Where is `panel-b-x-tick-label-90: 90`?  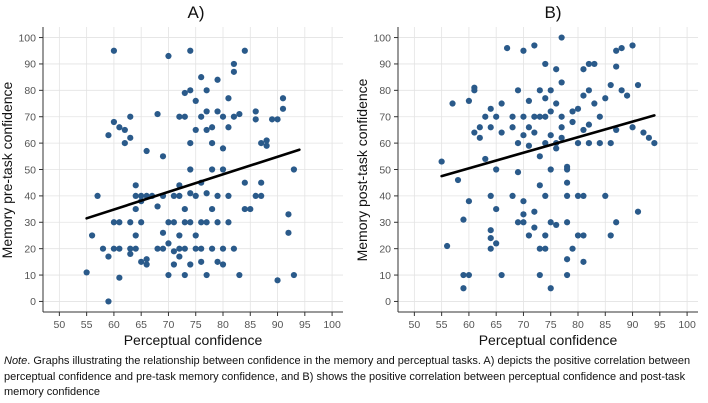
panel-b-x-tick-label-90: 90 is located at coordinates (633, 325).